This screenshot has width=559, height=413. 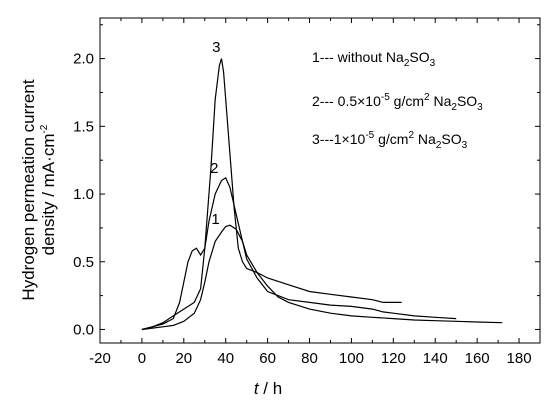 I want to click on y-axis-title-line1: Hydrogen permeation current, so click(x=28, y=189).